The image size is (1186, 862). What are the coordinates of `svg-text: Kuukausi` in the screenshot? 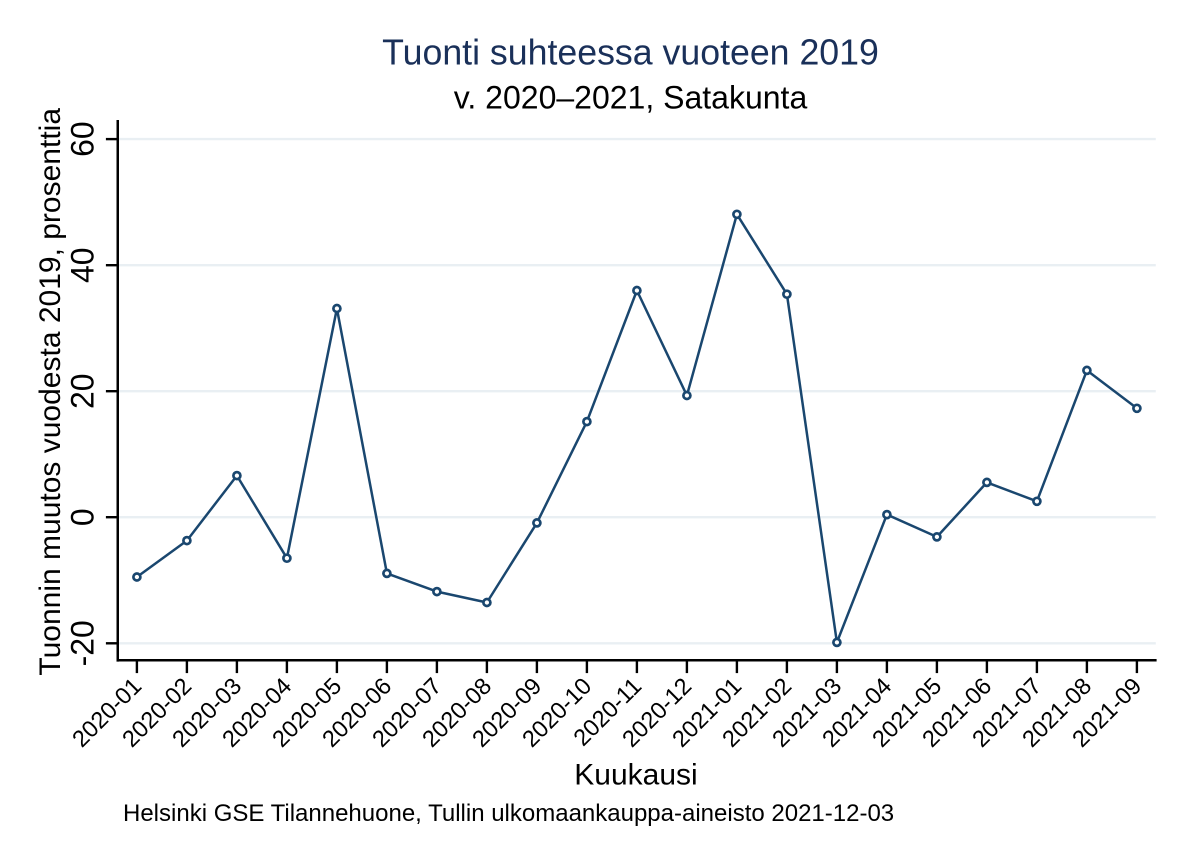 It's located at (635, 775).